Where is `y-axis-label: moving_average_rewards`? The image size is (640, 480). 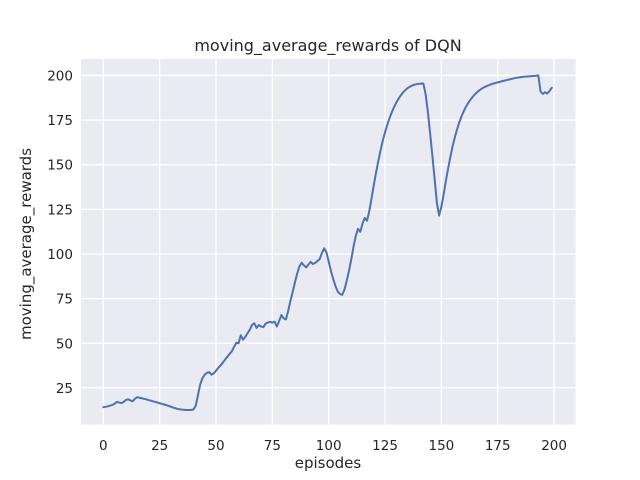 y-axis-label: moving_average_rewards is located at coordinates (26, 244).